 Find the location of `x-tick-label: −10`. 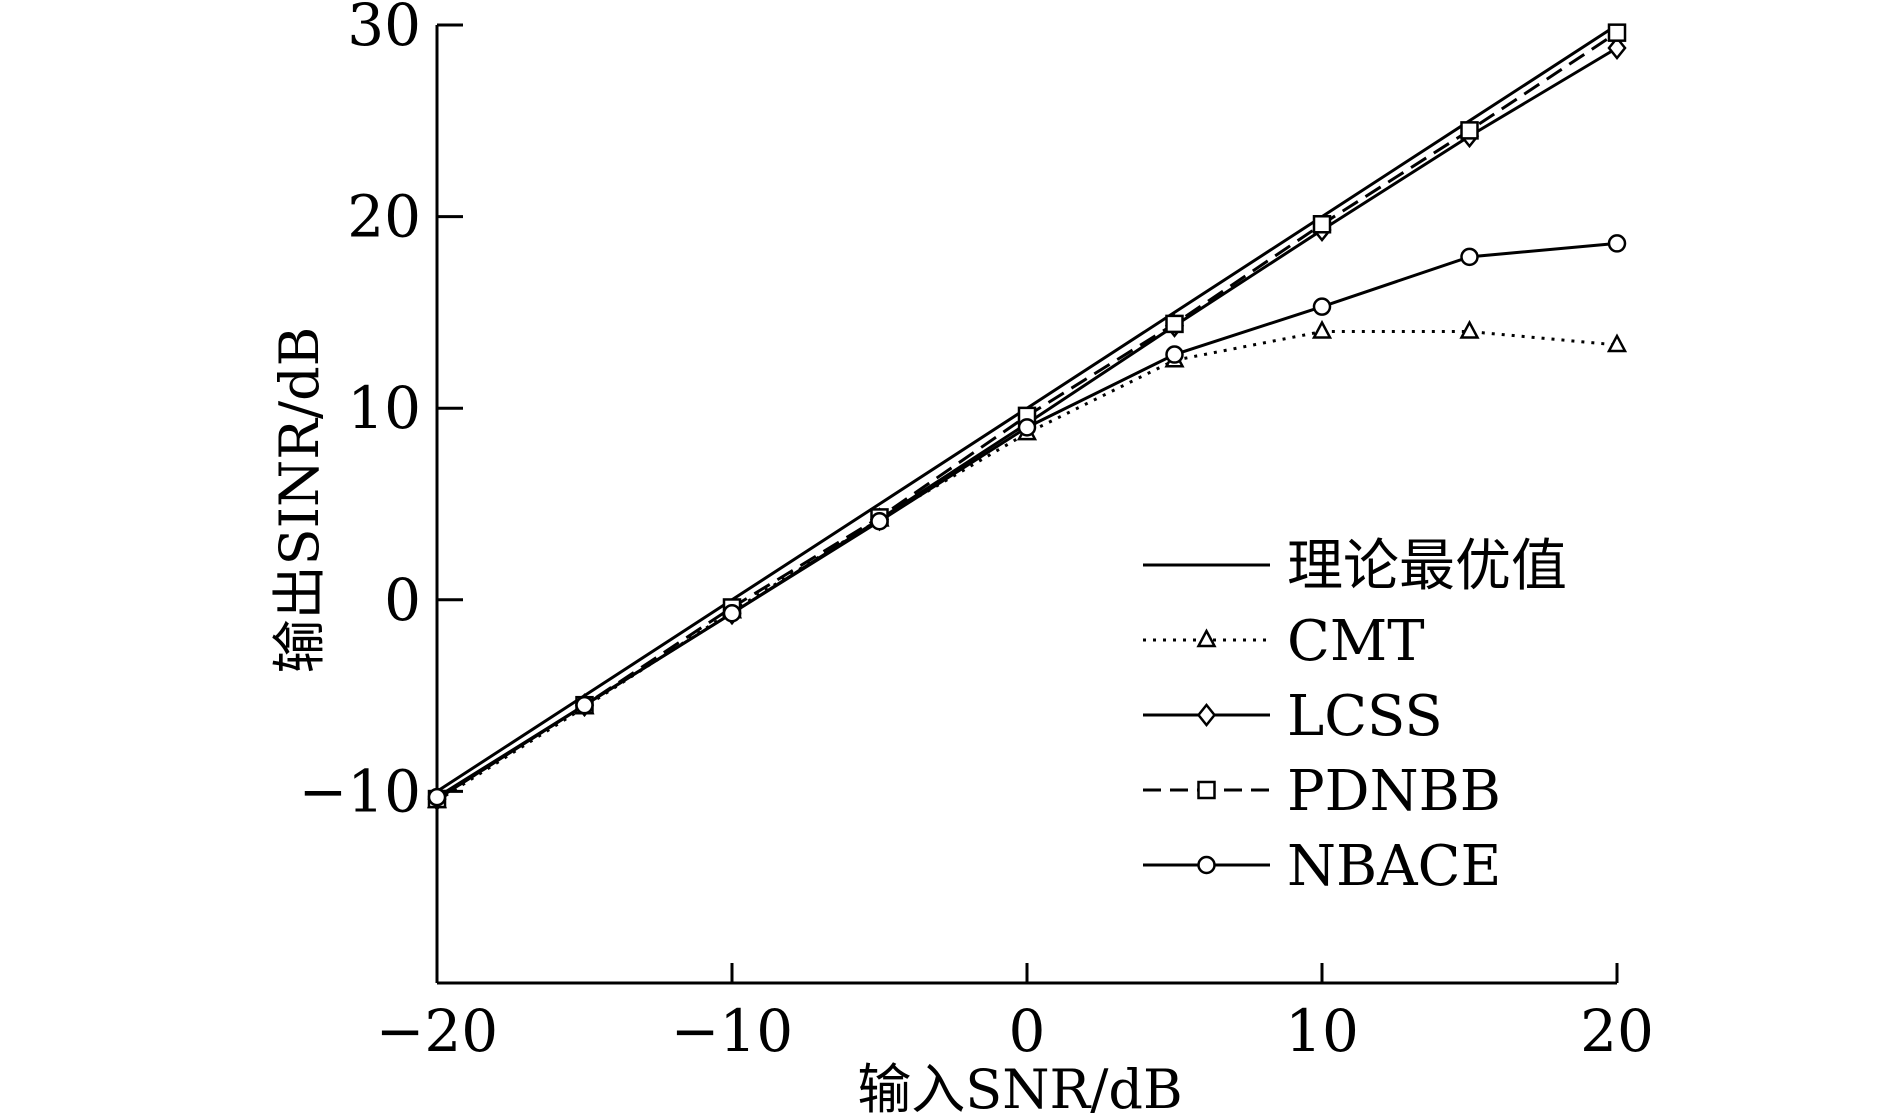

x-tick-label: −10 is located at coordinates (732, 1031).